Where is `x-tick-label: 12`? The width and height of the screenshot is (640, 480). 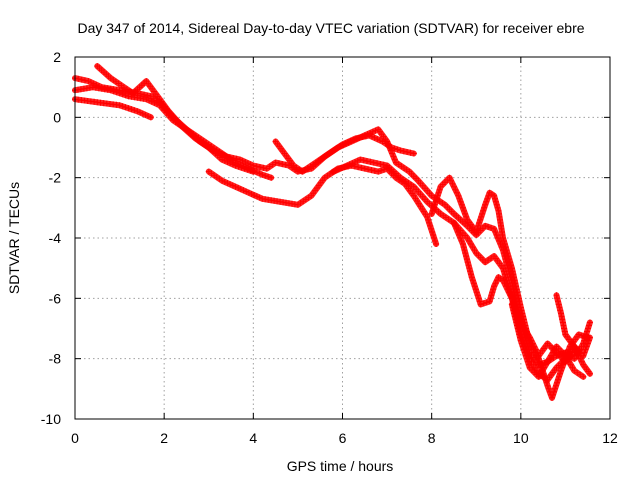 x-tick-label: 12 is located at coordinates (610, 438).